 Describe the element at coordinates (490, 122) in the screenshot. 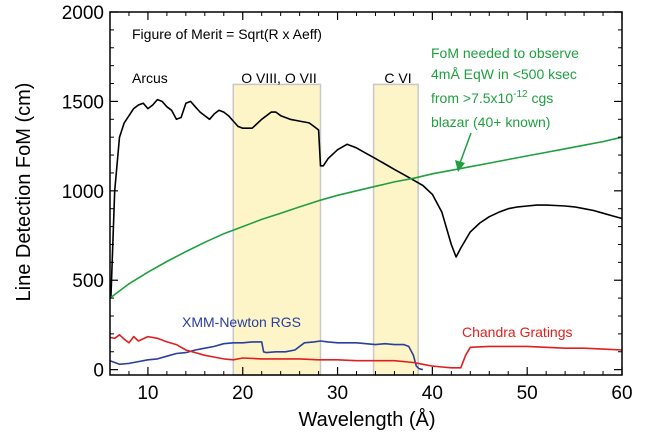

I see `fom-note-line-4: blazar (40+ known)` at that location.